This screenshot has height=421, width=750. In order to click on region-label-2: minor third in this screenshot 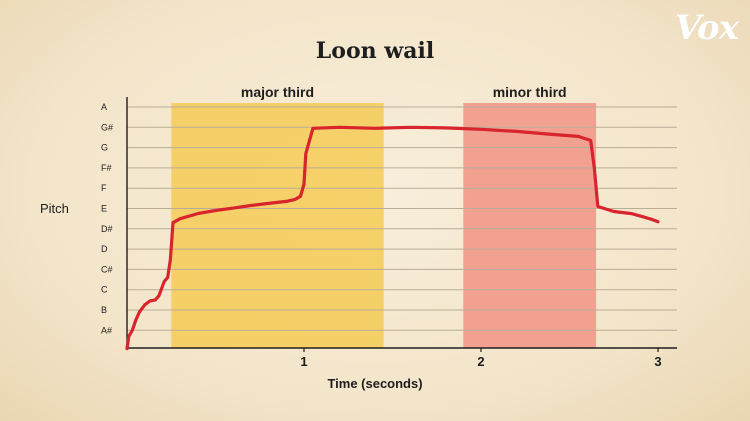, I will do `click(530, 92)`.